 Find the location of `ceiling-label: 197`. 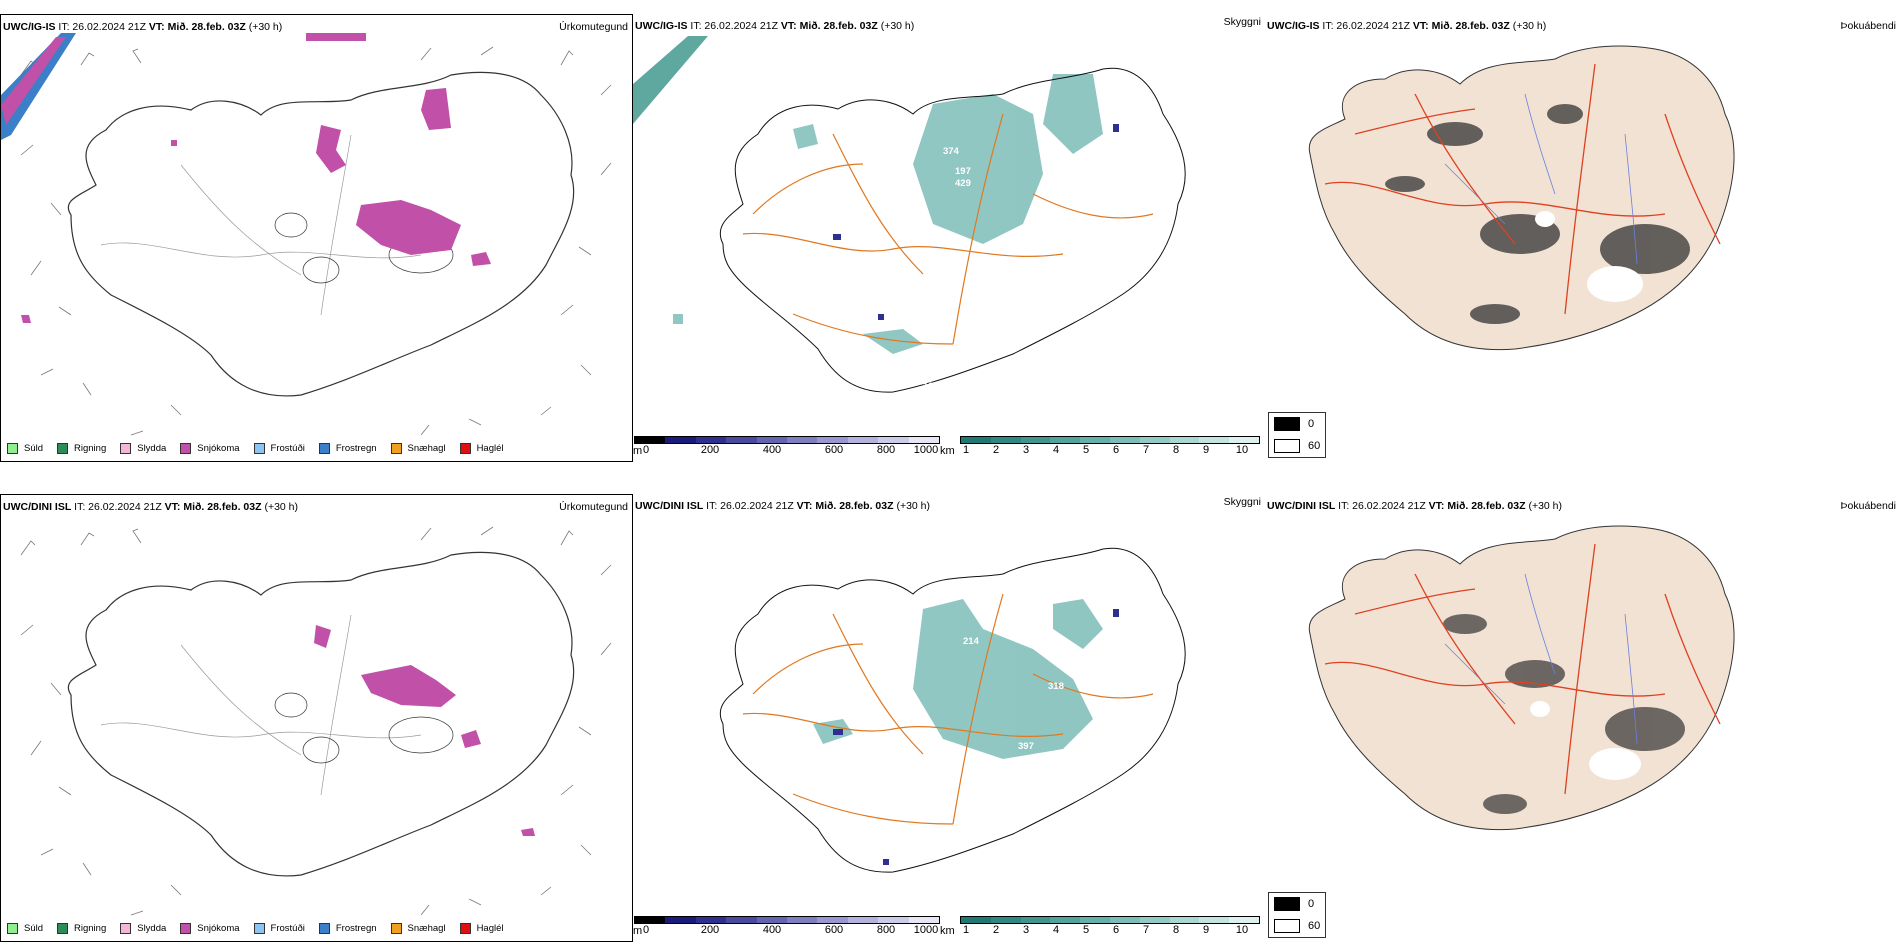

ceiling-label: 197 is located at coordinates (963, 171).